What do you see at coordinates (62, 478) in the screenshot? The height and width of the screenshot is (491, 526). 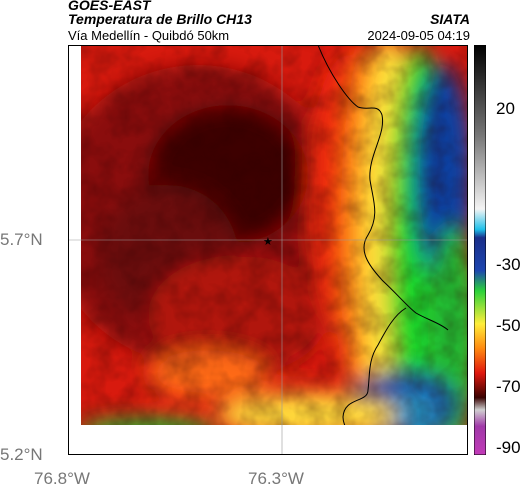 I see `lon-tick-label: 76.8°W` at bounding box center [62, 478].